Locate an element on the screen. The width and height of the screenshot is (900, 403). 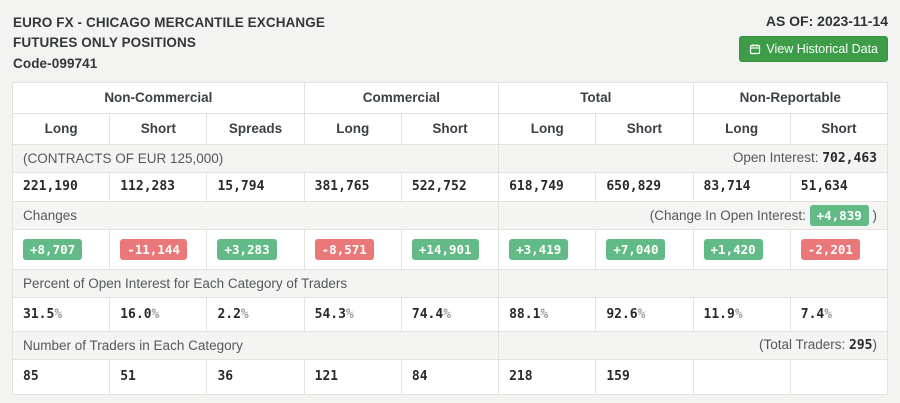
percent-label-spacer is located at coordinates (693, 283).